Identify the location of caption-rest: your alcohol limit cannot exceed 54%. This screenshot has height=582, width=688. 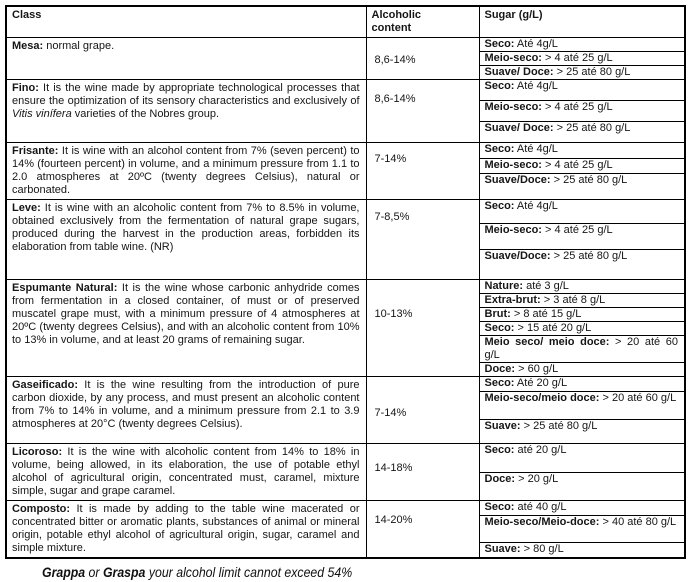
(249, 572).